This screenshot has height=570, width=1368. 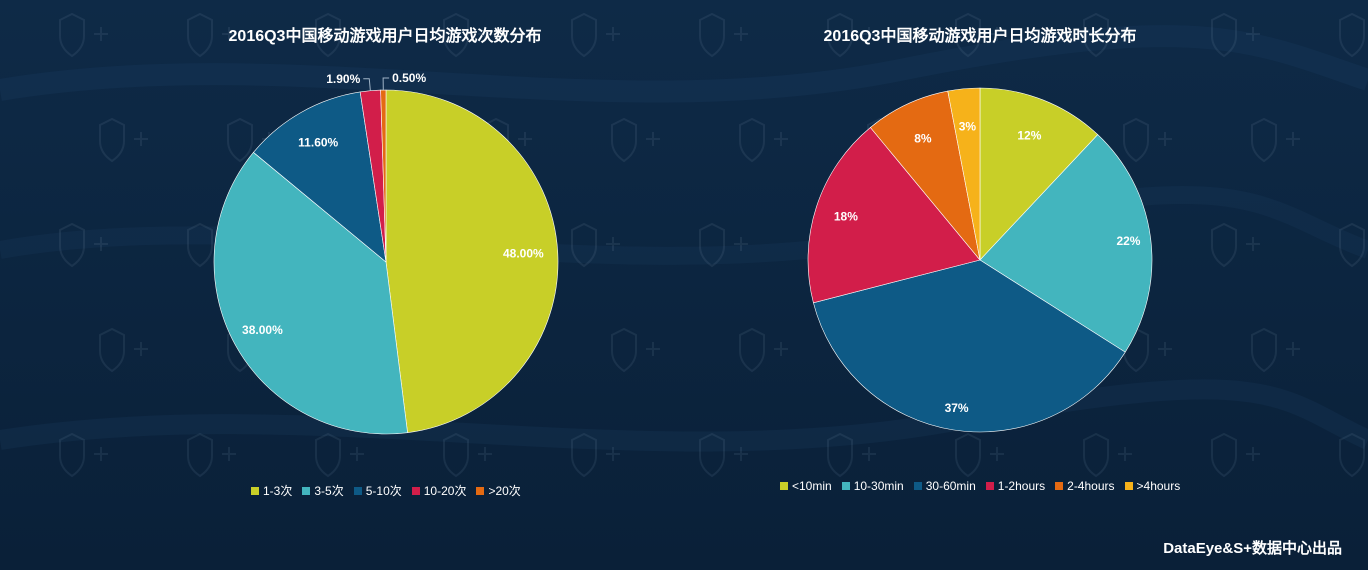 I want to click on data-label: 18%, so click(x=846, y=216).